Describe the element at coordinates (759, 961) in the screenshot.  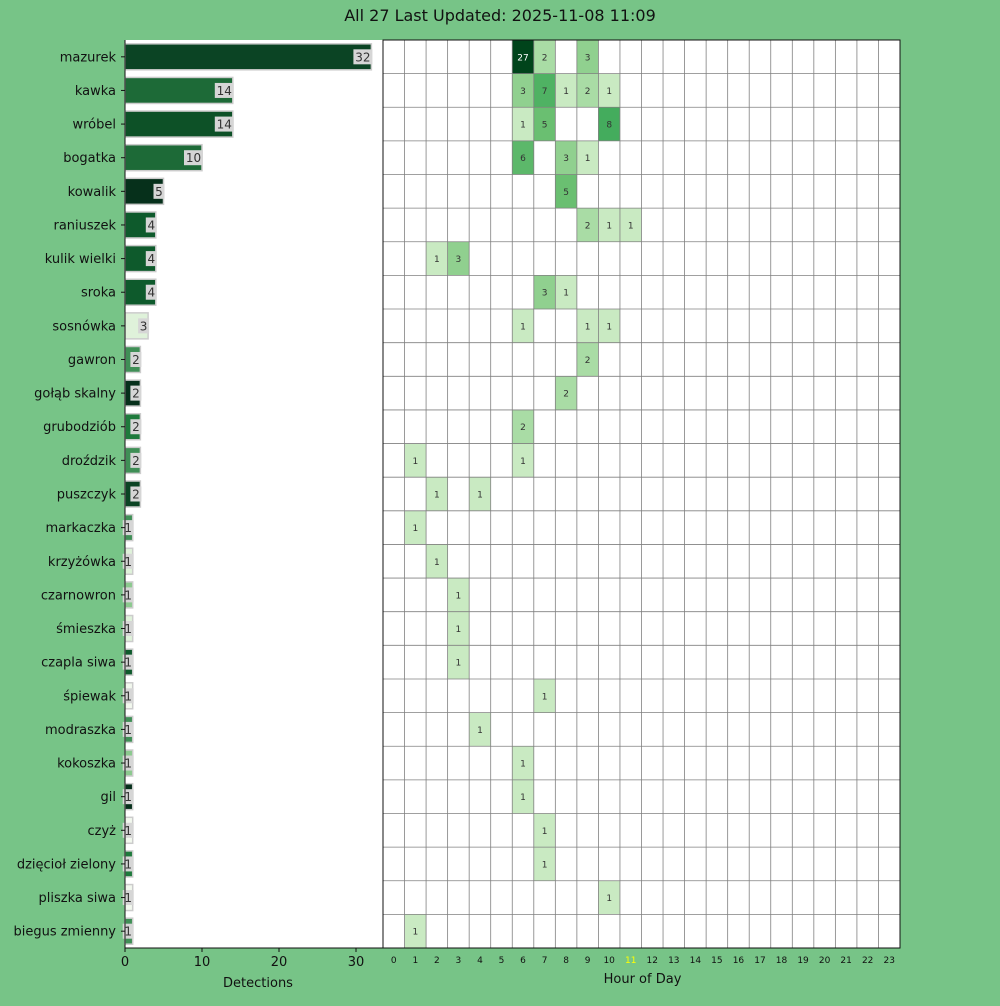
I see `x-tick-label: 17` at that location.